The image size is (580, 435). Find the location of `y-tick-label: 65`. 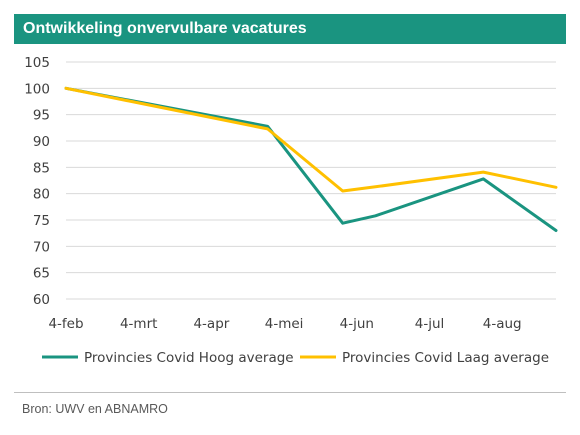

y-tick-label: 65 is located at coordinates (41, 274).